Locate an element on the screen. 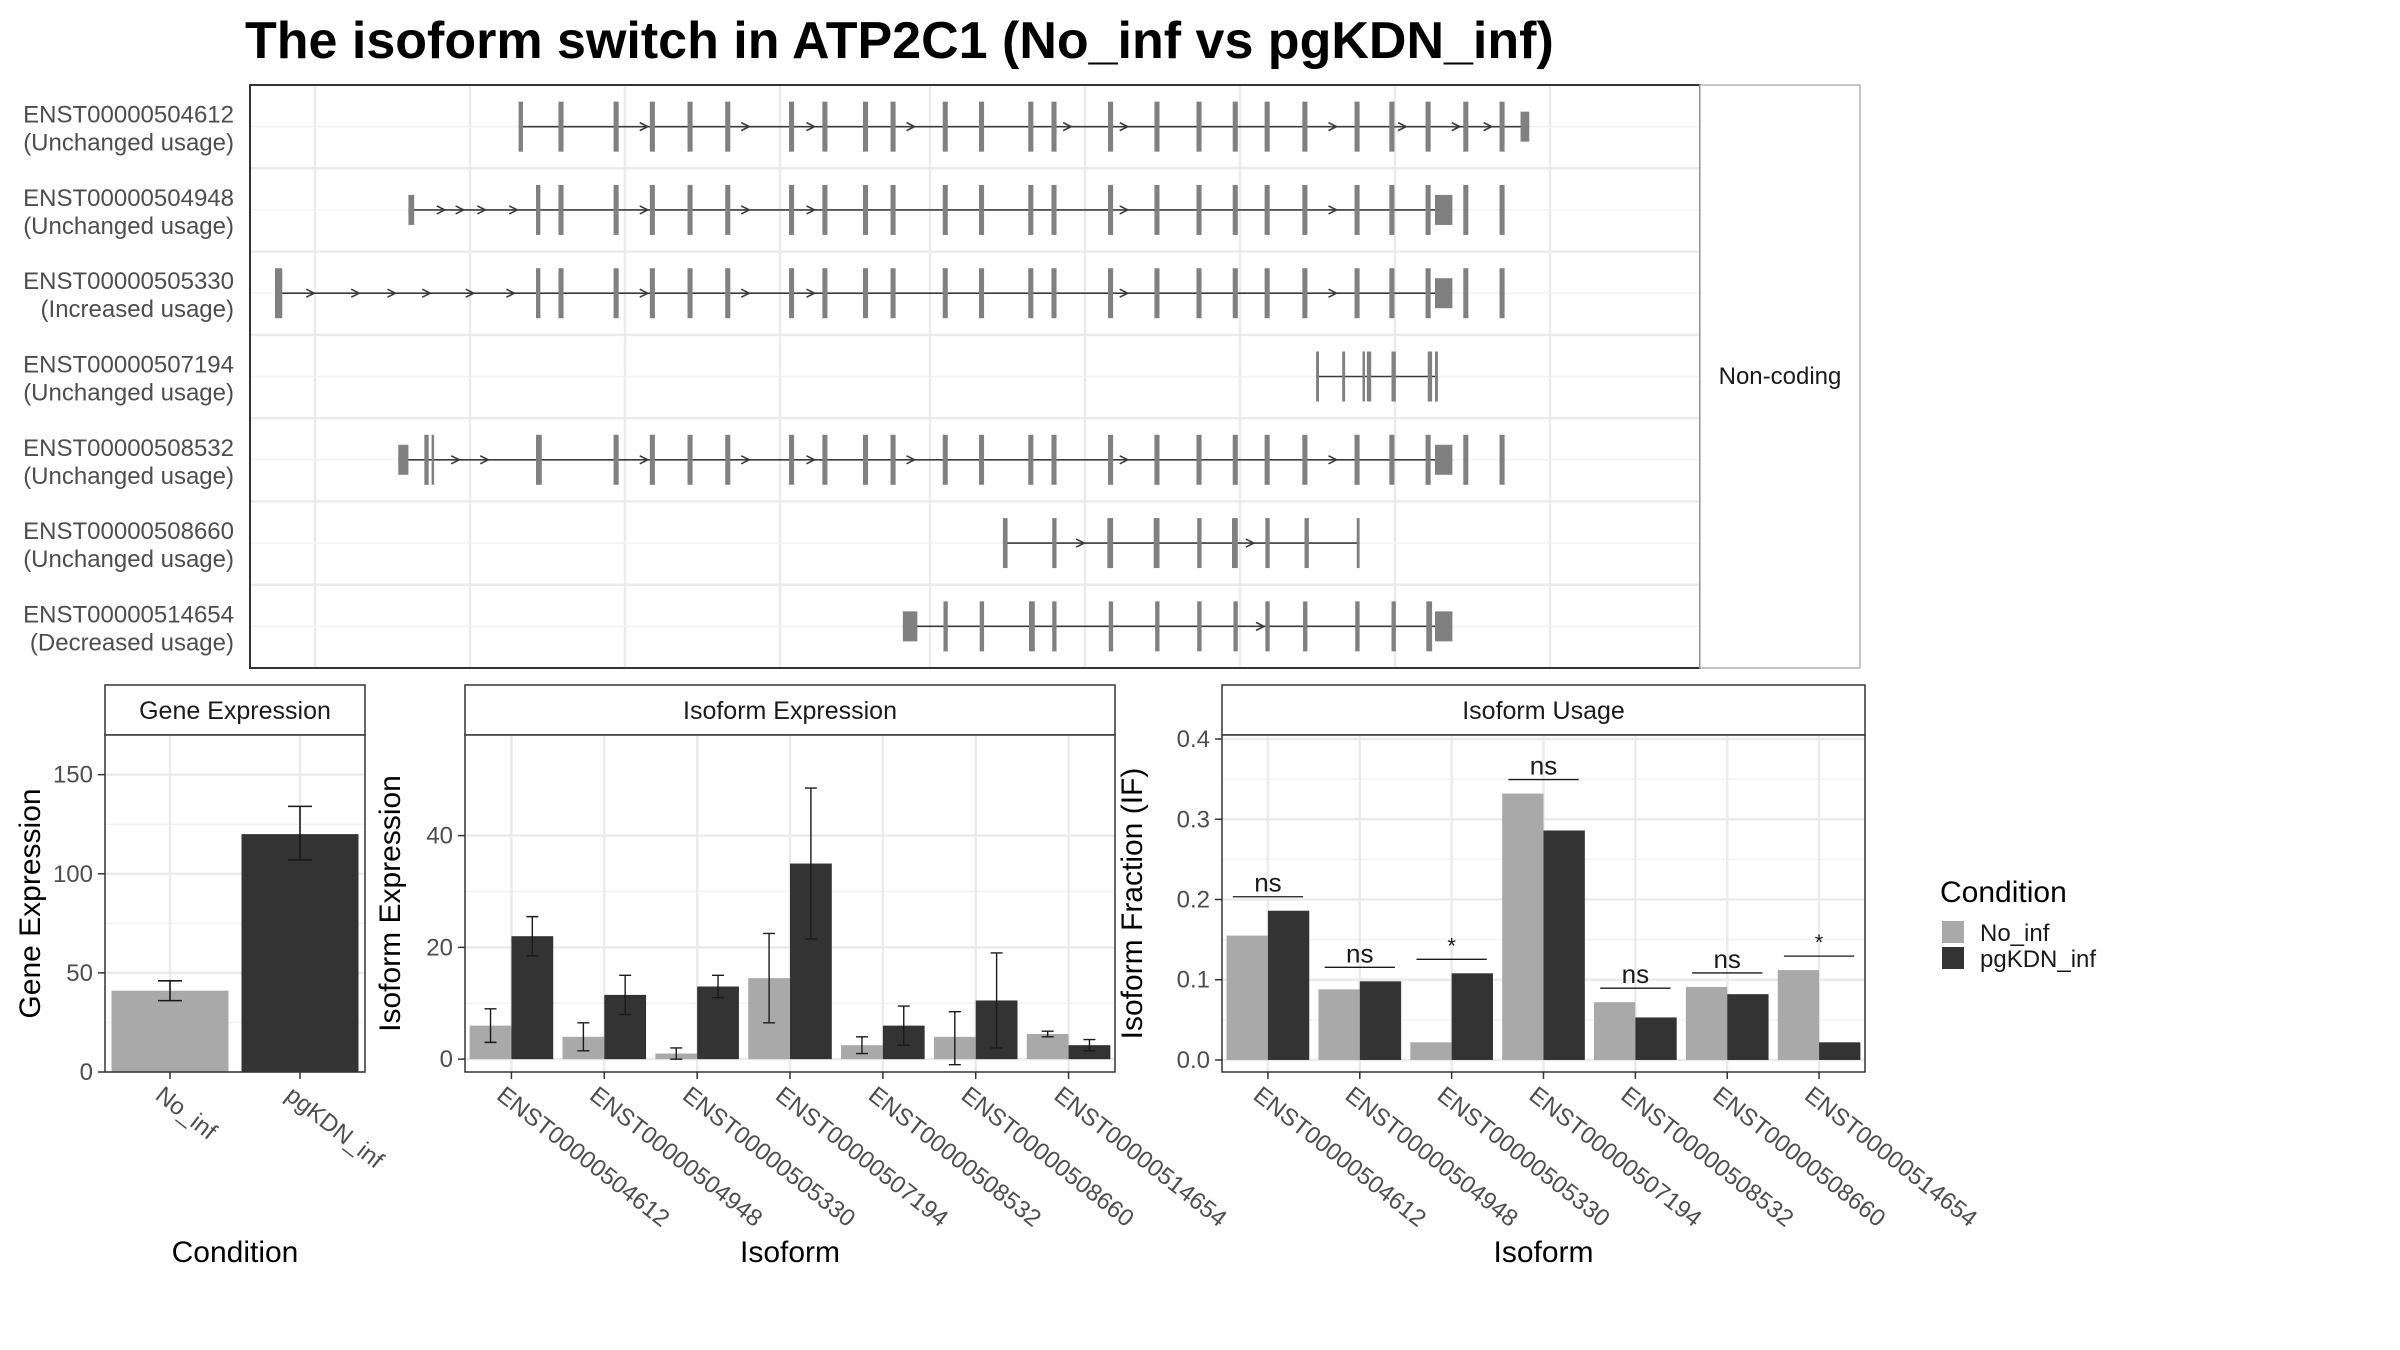 The image size is (2400, 1350). isoform-usage-label: (Decreased usage) is located at coordinates (132, 642).